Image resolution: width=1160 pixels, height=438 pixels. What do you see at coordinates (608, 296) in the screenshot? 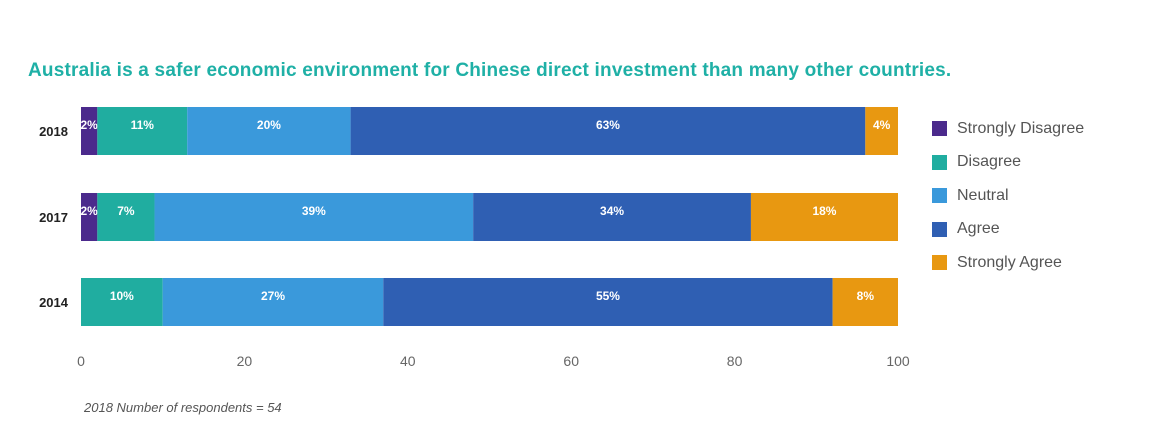
I see `data-label: 55%` at bounding box center [608, 296].